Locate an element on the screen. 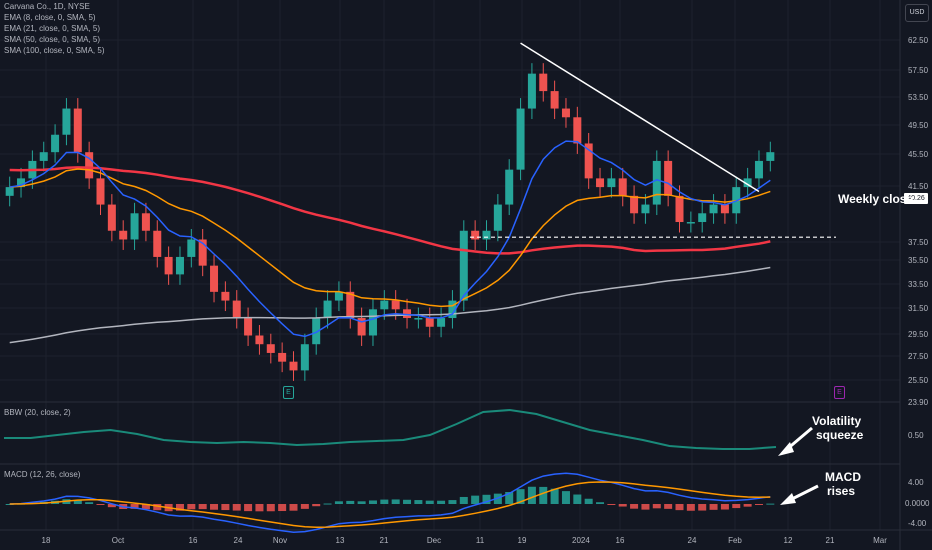 The height and width of the screenshot is (550, 932). earnings-upcoming-marker: E is located at coordinates (839, 392).